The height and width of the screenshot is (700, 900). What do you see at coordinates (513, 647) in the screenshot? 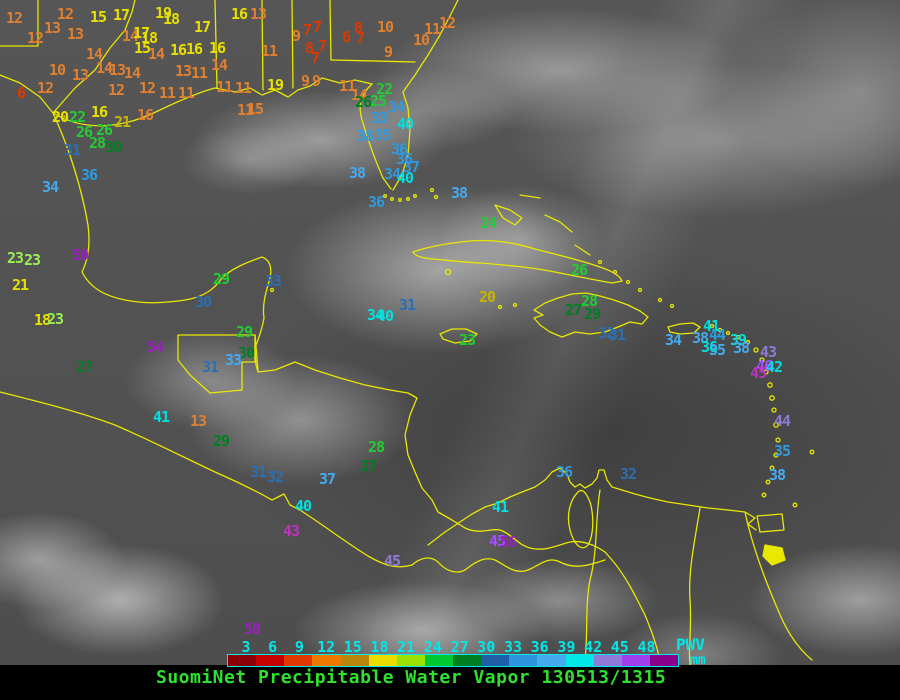
I see `colorbar-tick: 33` at bounding box center [513, 647].